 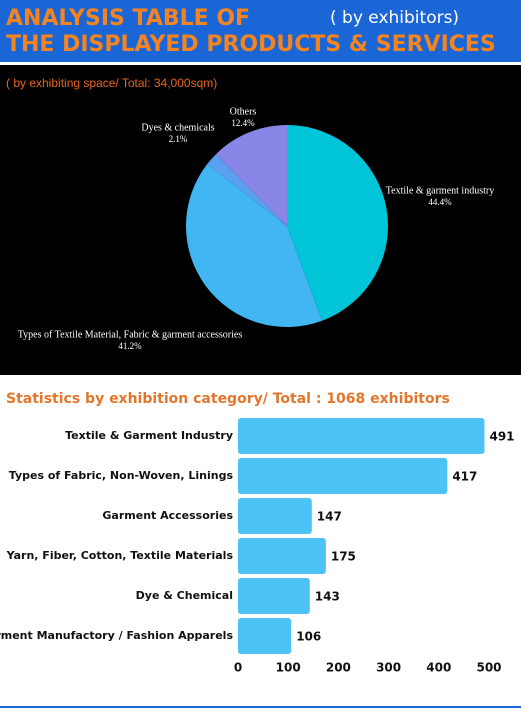 What do you see at coordinates (121, 475) in the screenshot?
I see `y-tick-label: Types of Fabric, Non-Woven, Linings` at bounding box center [121, 475].